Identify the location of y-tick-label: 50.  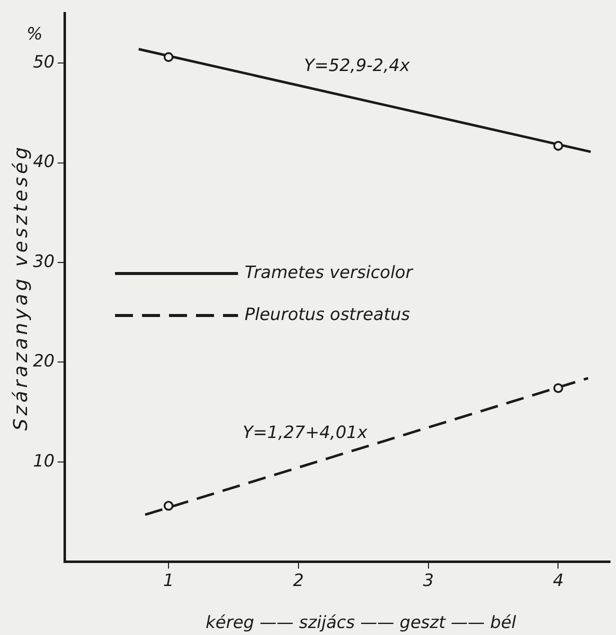
(43, 62).